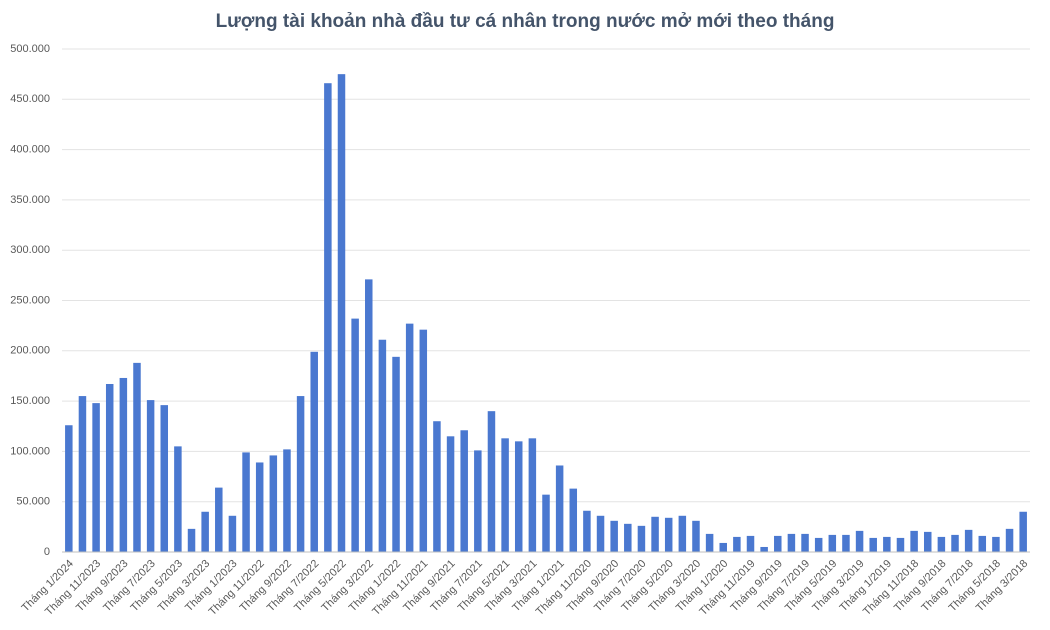 The width and height of the screenshot is (1050, 630). What do you see at coordinates (30, 150) in the screenshot?
I see `y-tick-label: 400.000` at bounding box center [30, 150].